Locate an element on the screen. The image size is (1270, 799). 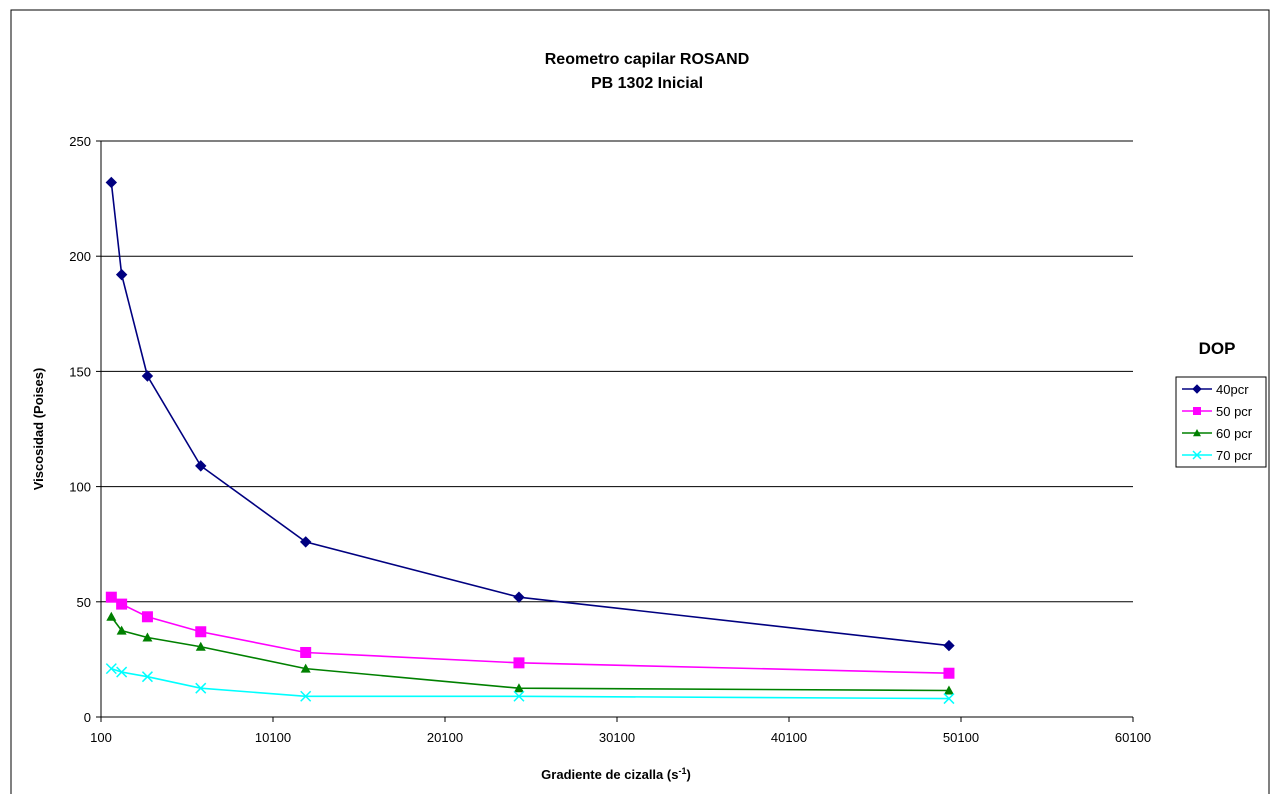
y-tick-label: 150 is located at coordinates (80, 371).